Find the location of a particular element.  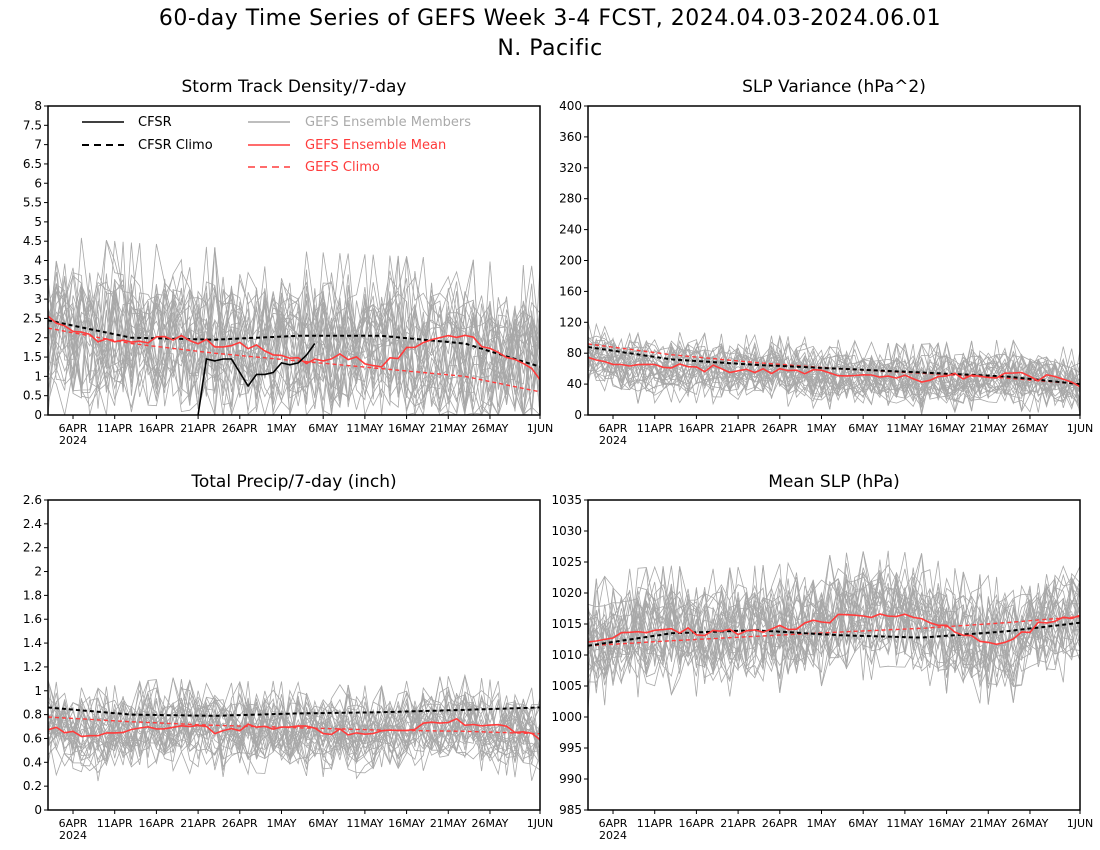

y-tick-label: 1015 is located at coordinates (566, 624).